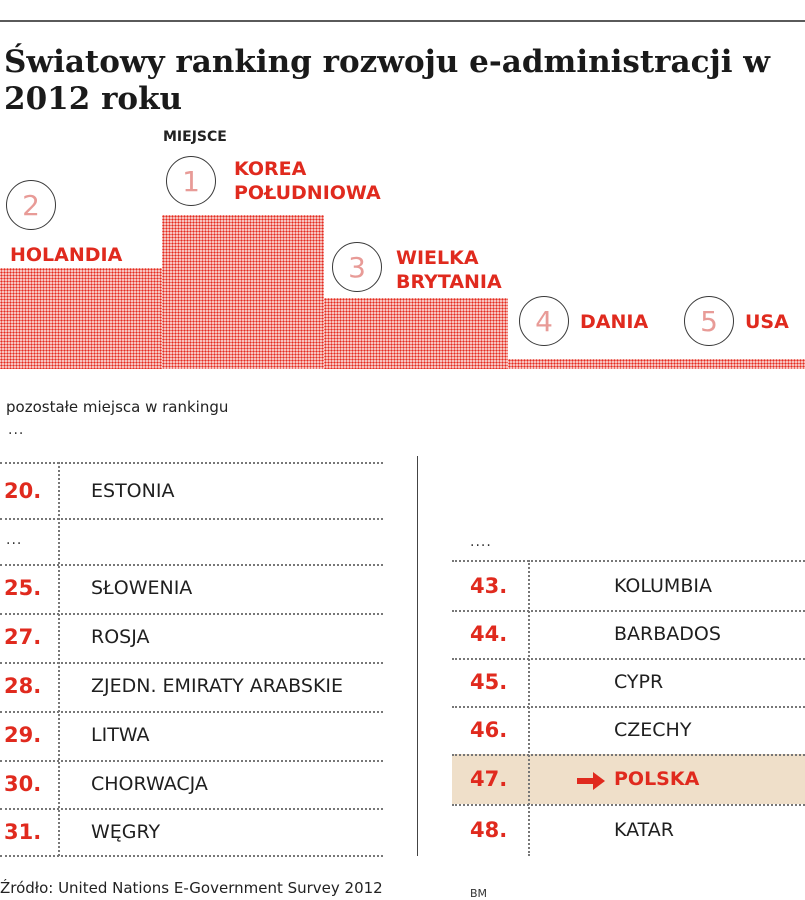 Image resolution: width=805 pixels, height=900 pixels. I want to click on podium-country-1-line1: KOREA, so click(270, 169).